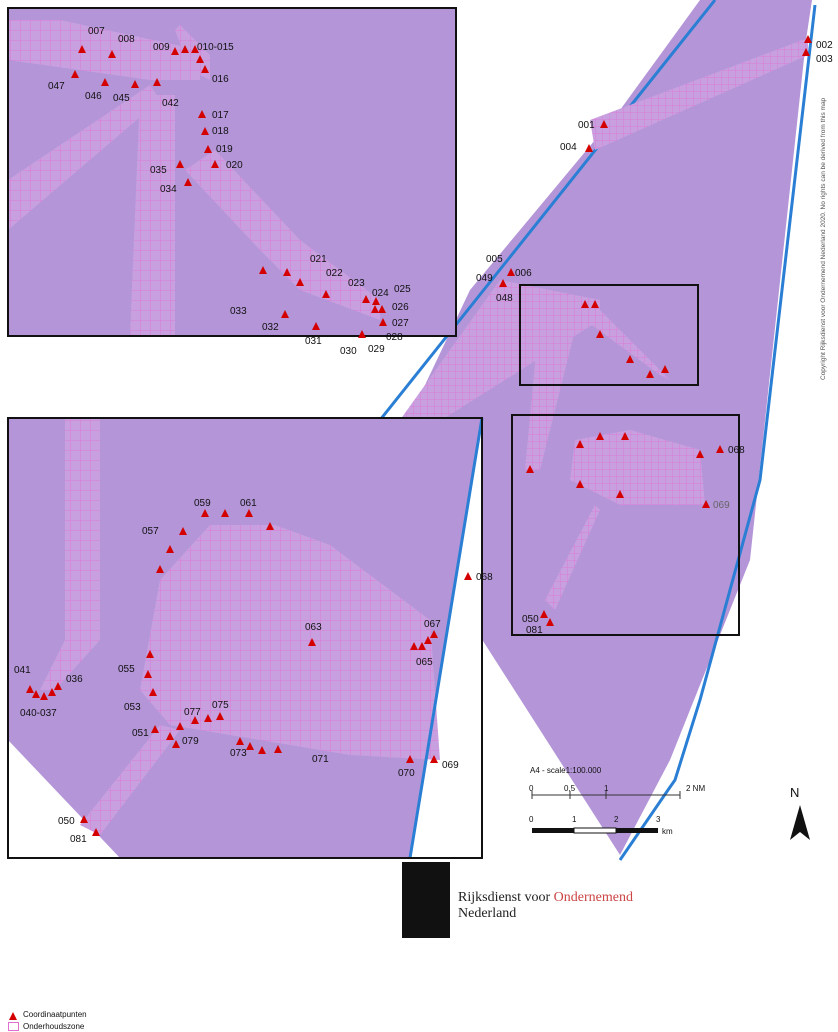 The width and height of the screenshot is (838, 1032). What do you see at coordinates (523, 273) in the screenshot?
I see `svg-text: 006` at bounding box center [523, 273].